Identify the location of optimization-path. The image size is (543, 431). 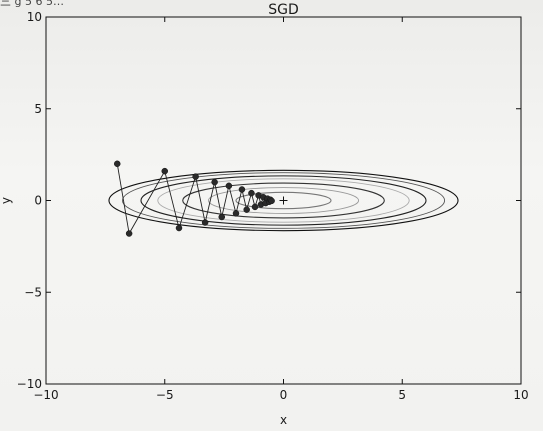
(194, 198).